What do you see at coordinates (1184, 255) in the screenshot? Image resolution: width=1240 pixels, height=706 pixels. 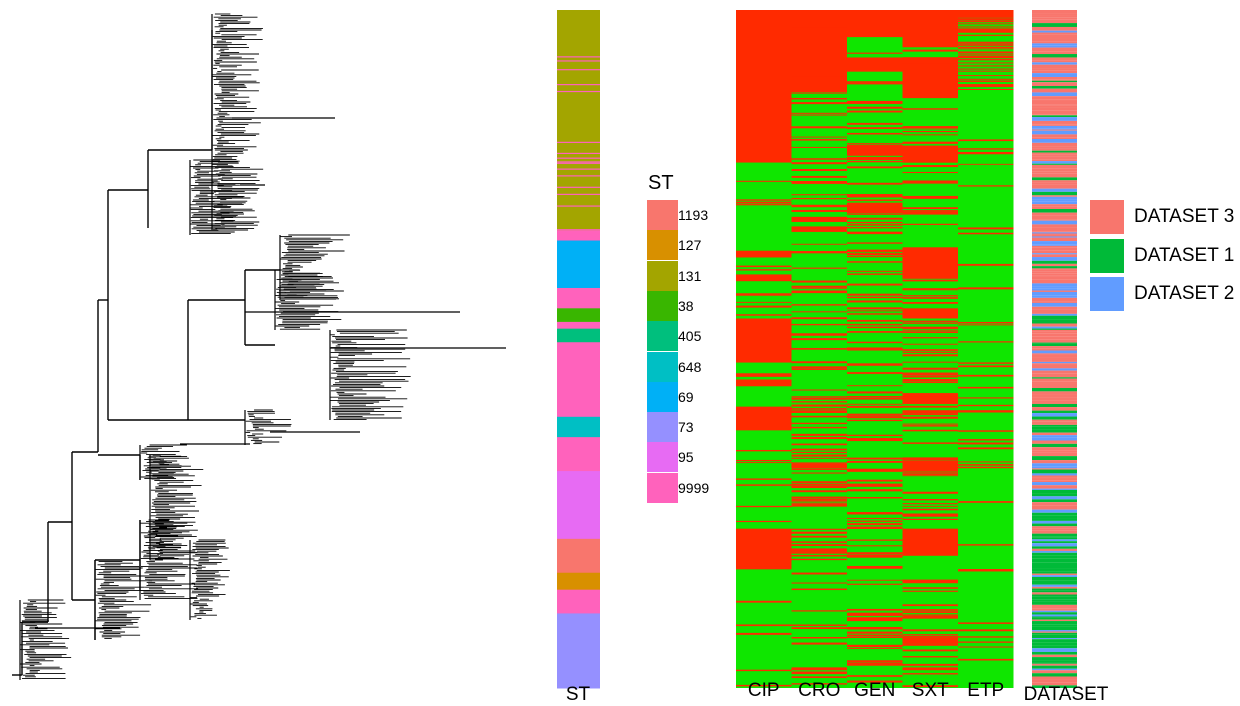 I see `dataset-legend-label: DATASET 1` at bounding box center [1184, 255].